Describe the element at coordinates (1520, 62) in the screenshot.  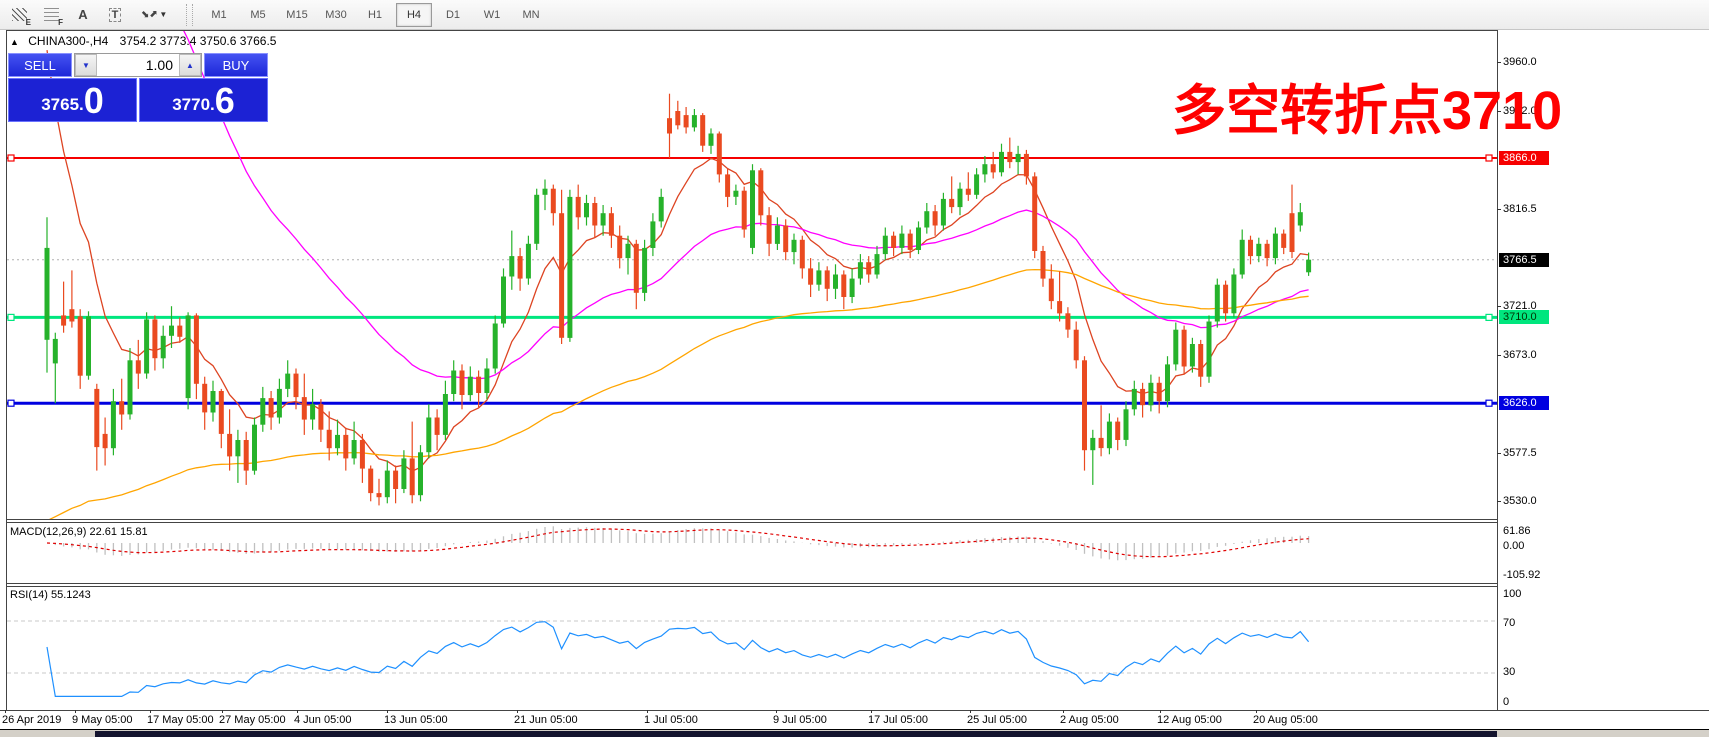
I see `price-axis-label: 3960.0` at that location.